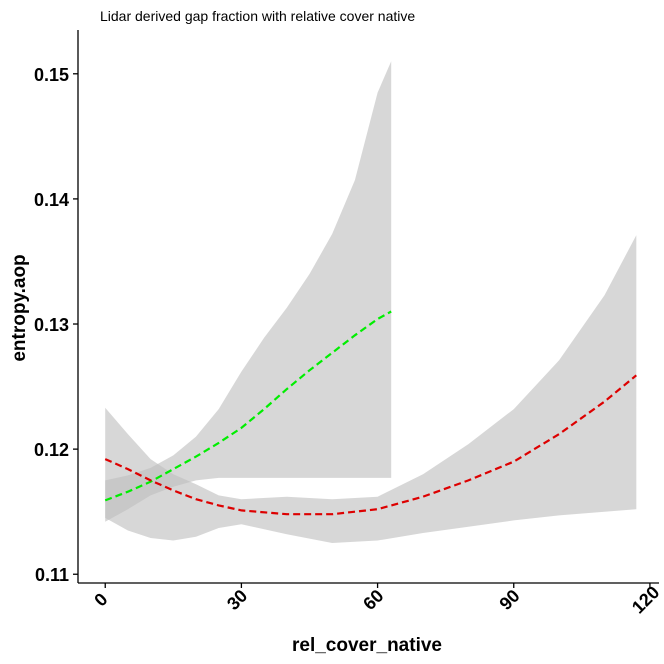  What do you see at coordinates (100, 599) in the screenshot?
I see `x-tick-label: 0` at bounding box center [100, 599].